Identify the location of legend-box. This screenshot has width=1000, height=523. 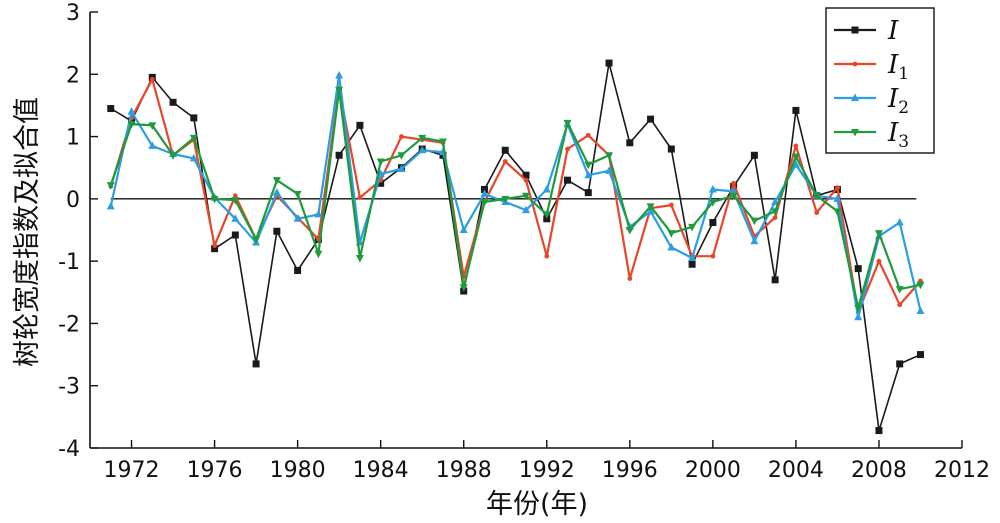
(880, 80).